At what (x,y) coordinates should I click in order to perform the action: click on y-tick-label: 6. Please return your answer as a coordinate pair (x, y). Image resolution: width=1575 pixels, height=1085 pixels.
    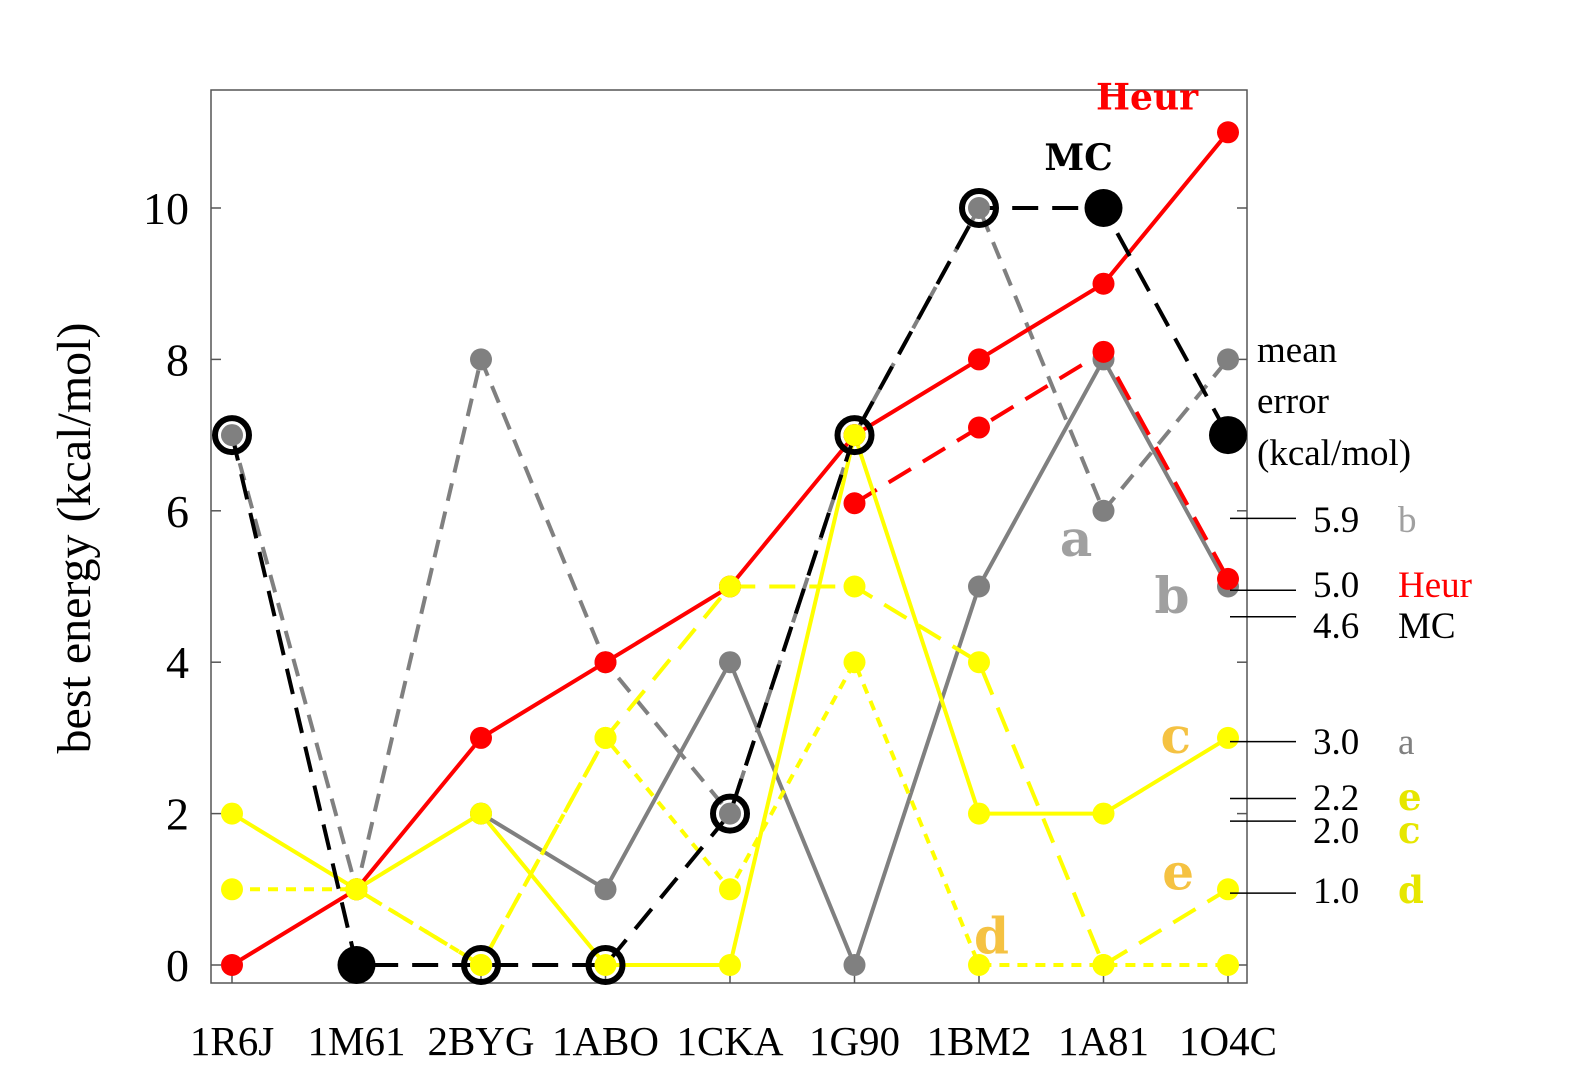
    Looking at the image, I should click on (177, 511).